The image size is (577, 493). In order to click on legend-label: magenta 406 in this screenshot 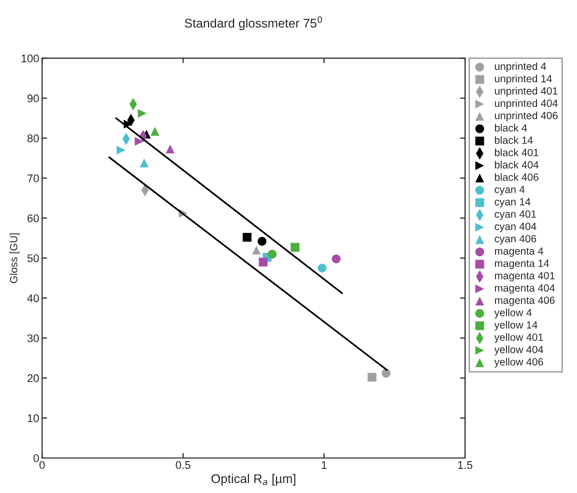, I will do `click(524, 301)`.